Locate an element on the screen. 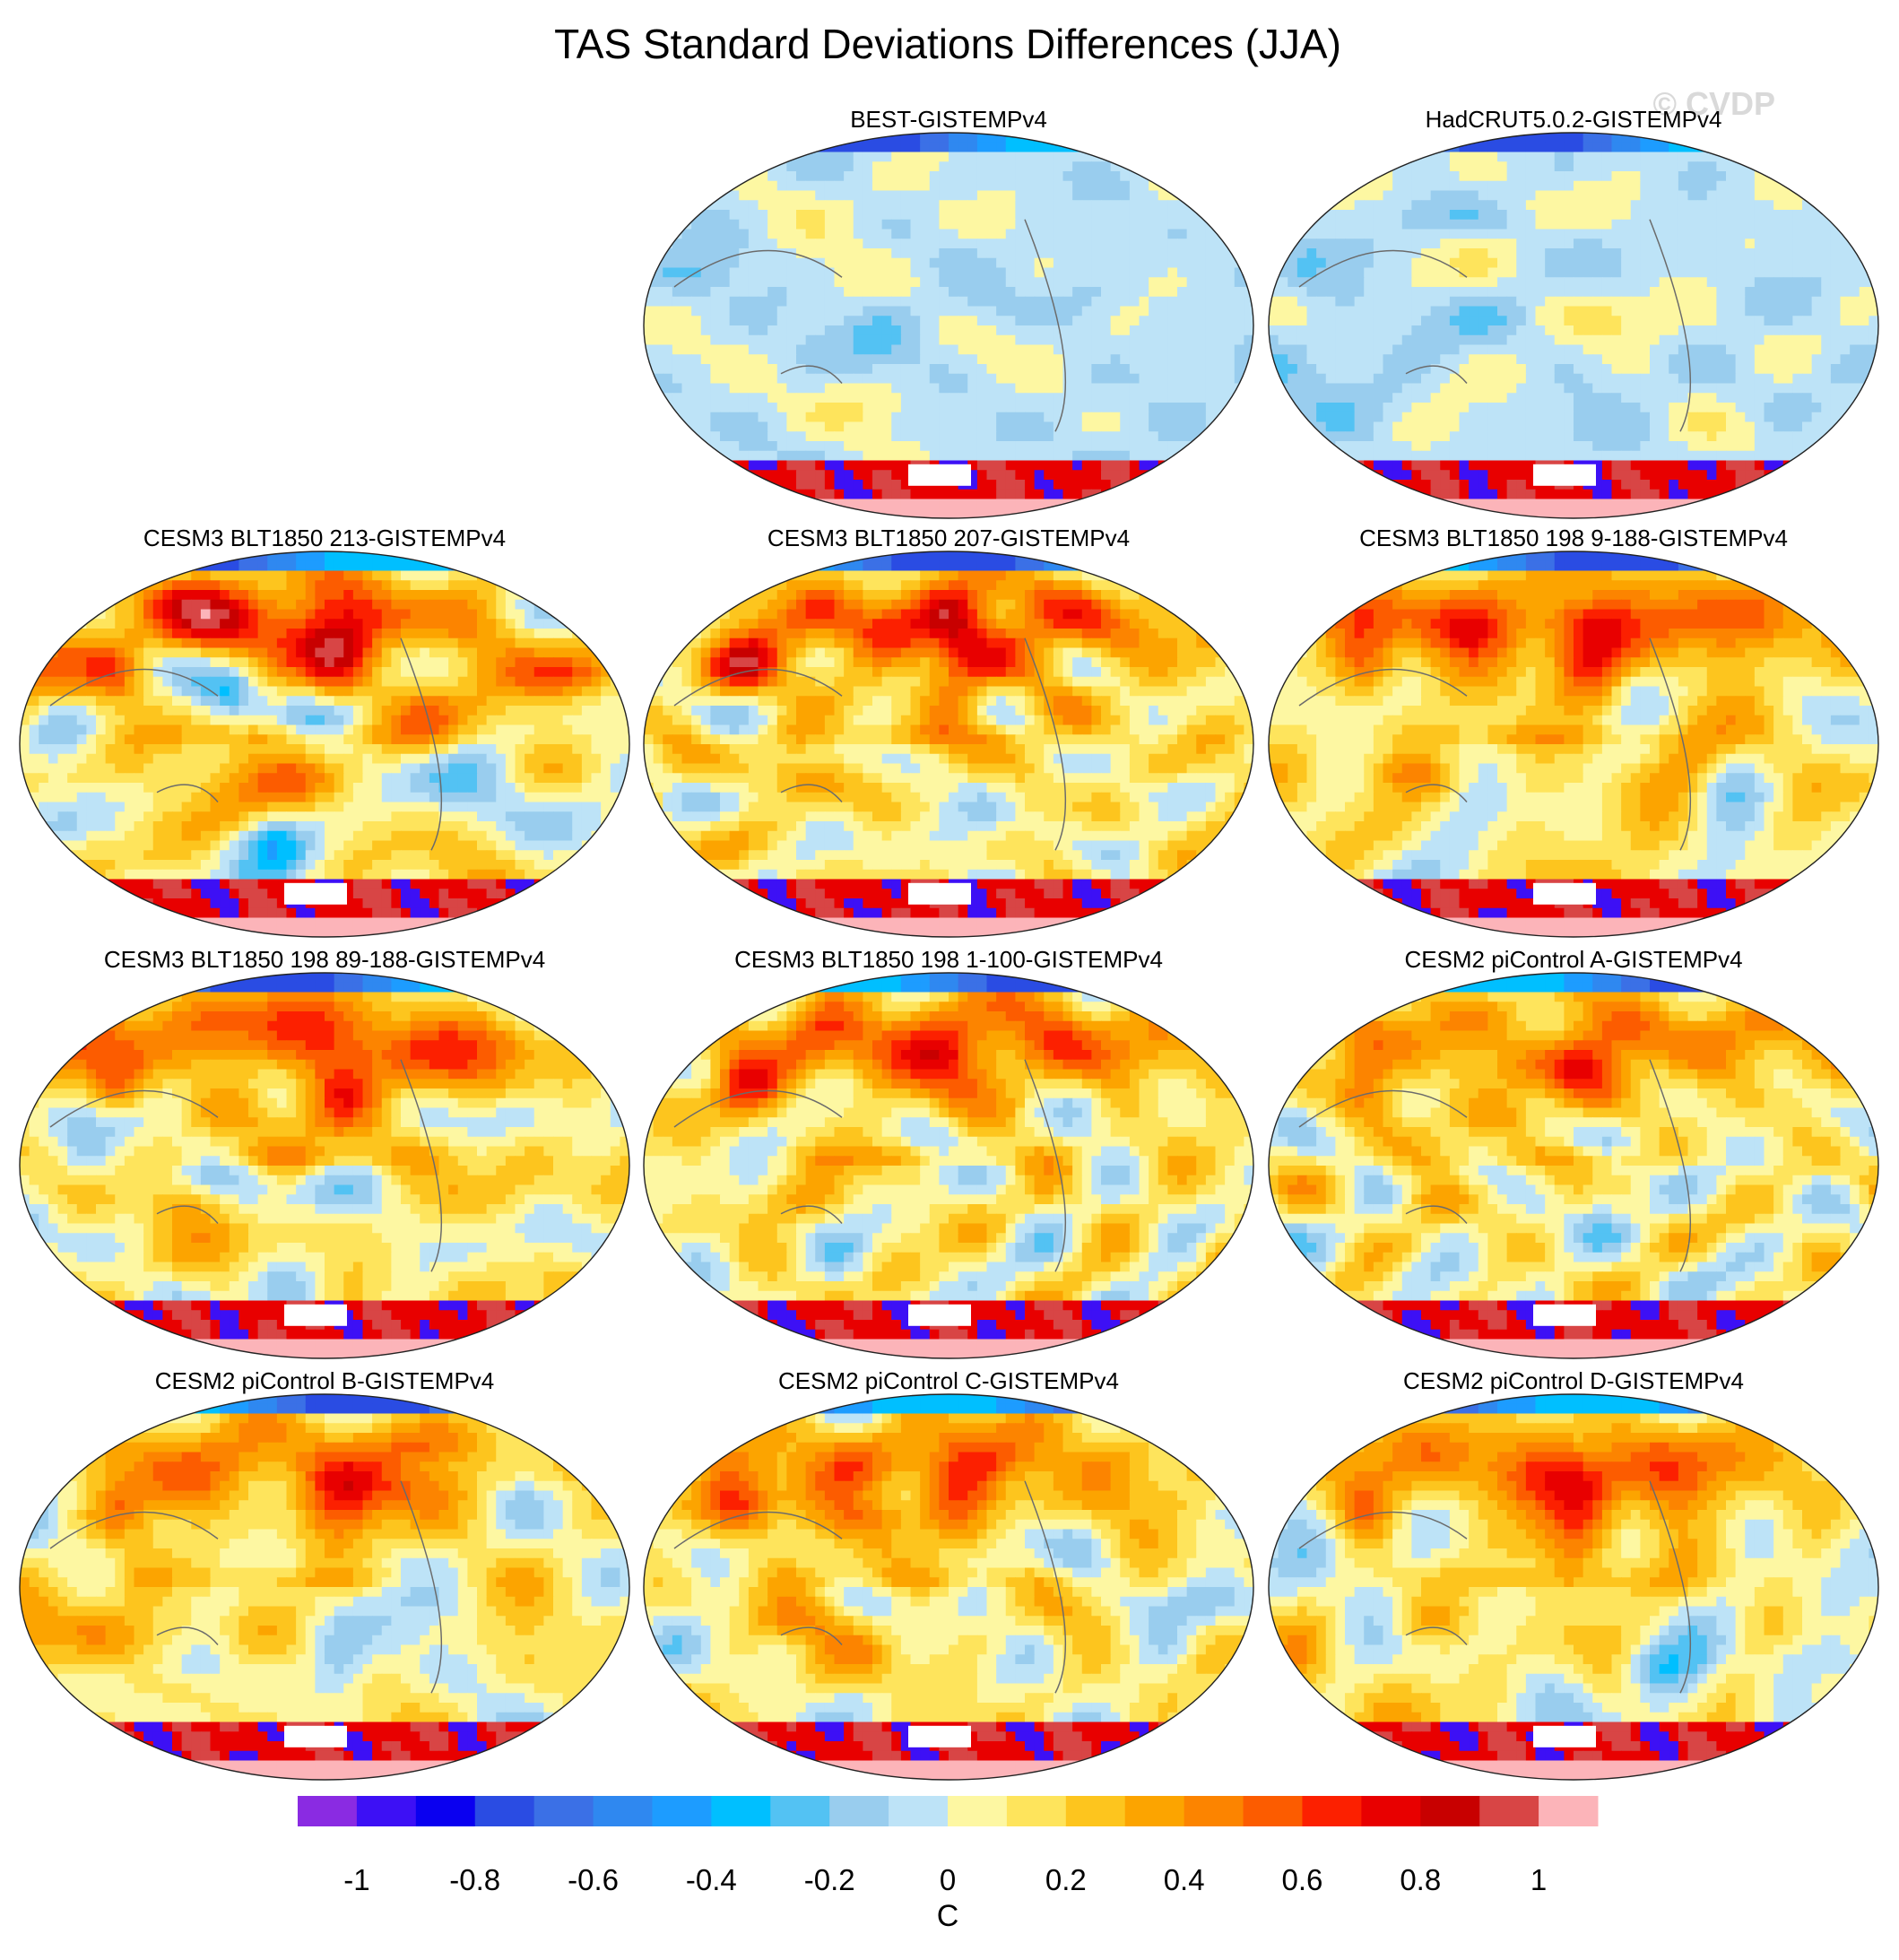  map-panel: BEST-GISTEMPv4 is located at coordinates (948, 312).